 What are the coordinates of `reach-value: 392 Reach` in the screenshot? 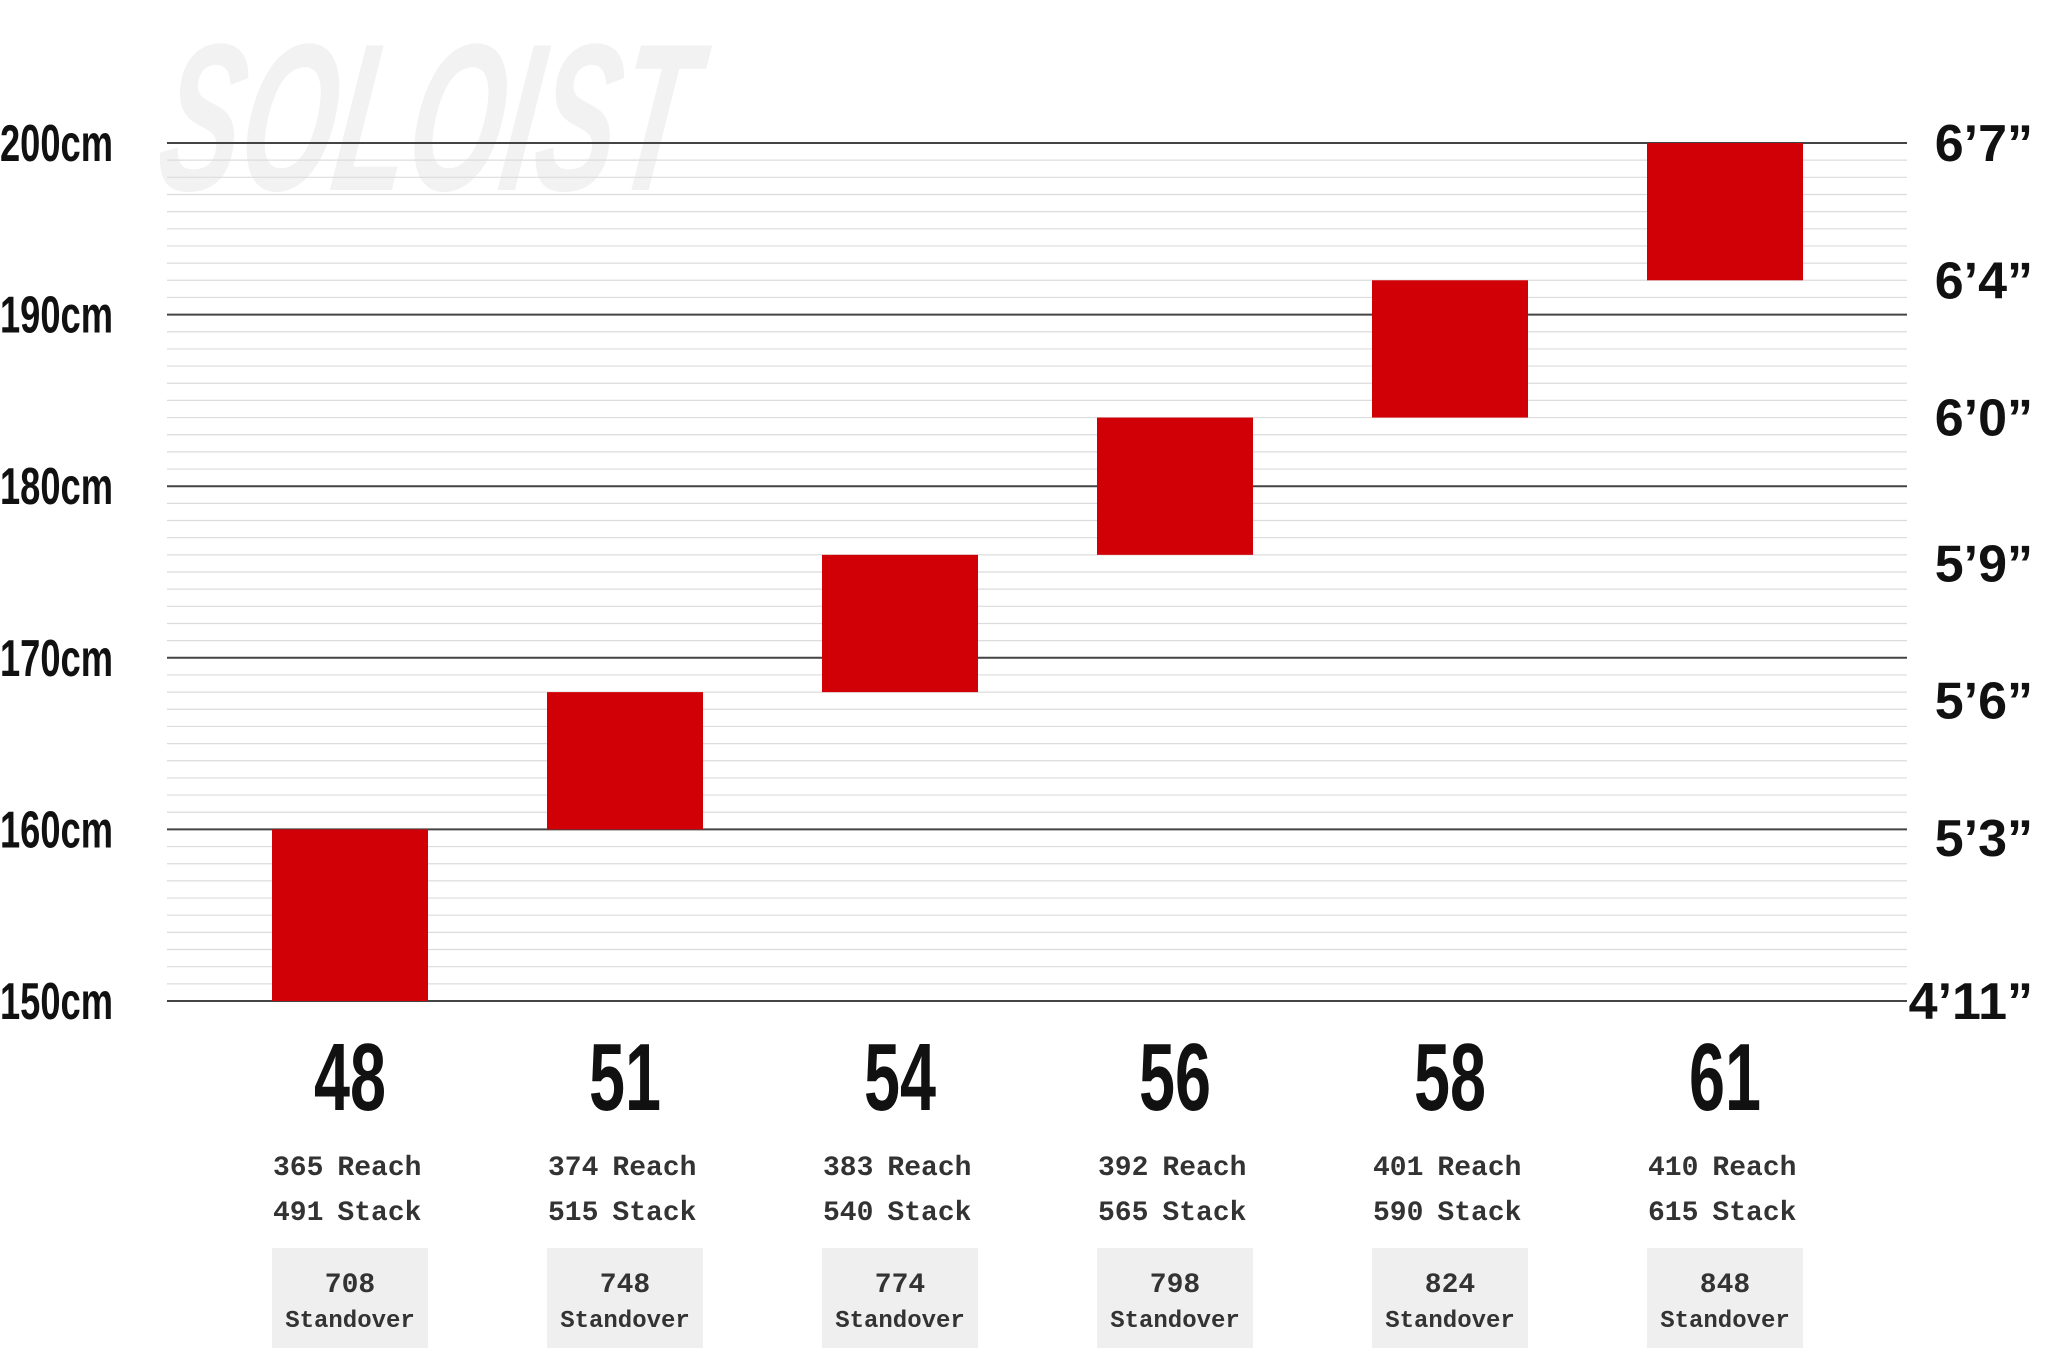 It's located at (1172, 1168).